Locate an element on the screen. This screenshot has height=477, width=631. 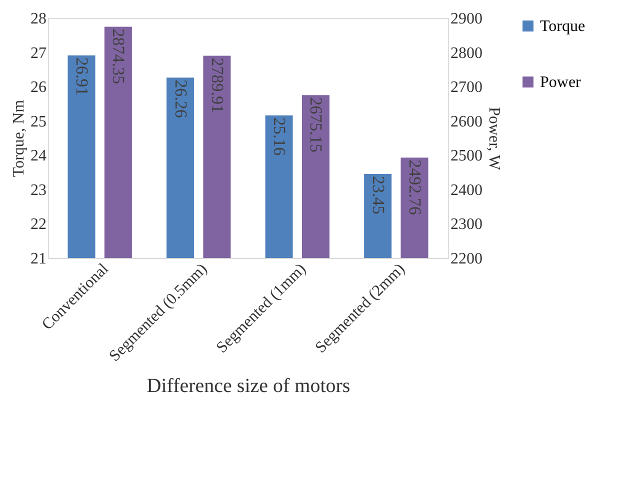
y2-tick-label: 2800 is located at coordinates (466, 53).